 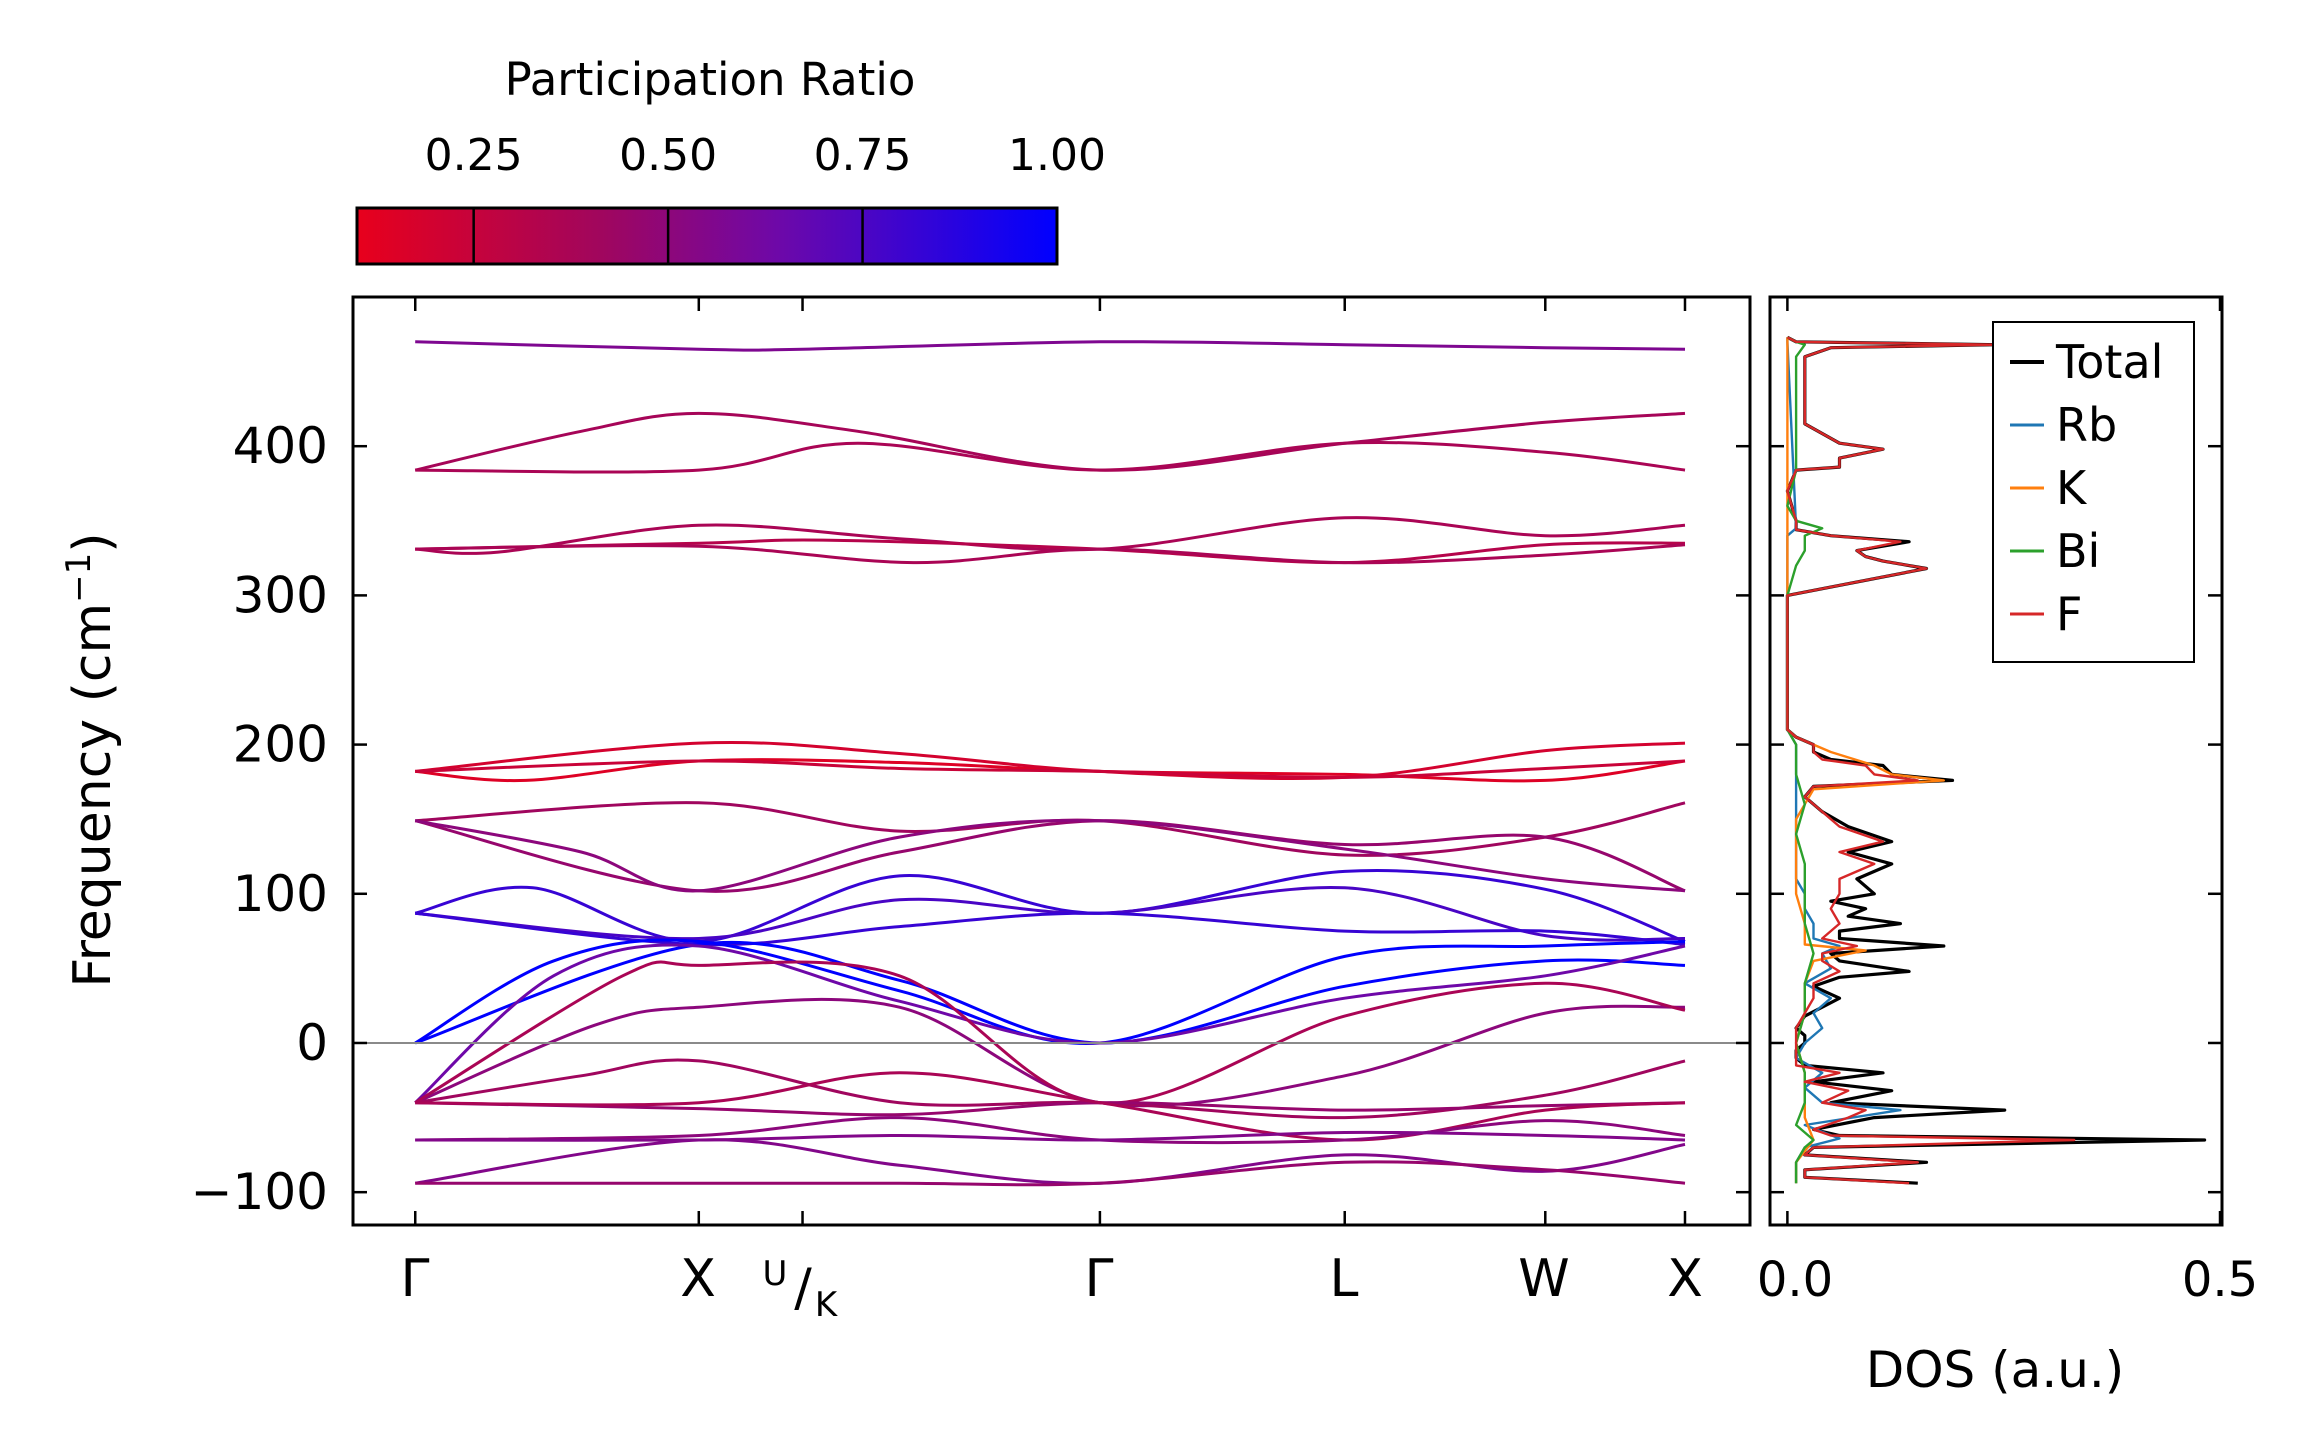 I want to click on legend-frame, so click(x=2093, y=492).